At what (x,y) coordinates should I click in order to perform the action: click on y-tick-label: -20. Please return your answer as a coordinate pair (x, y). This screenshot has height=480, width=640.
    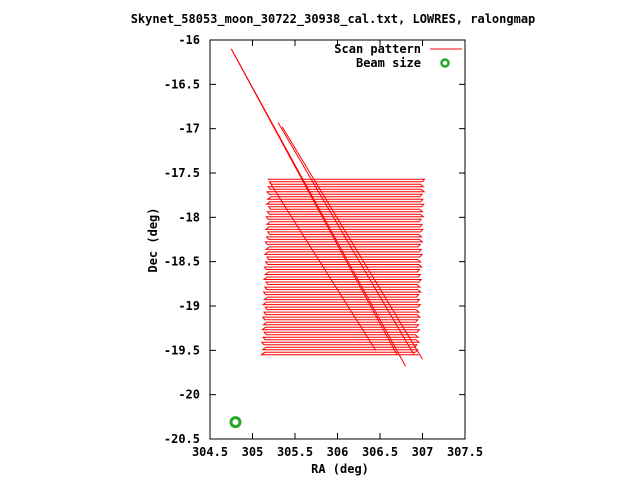
    Looking at the image, I should click on (189, 395).